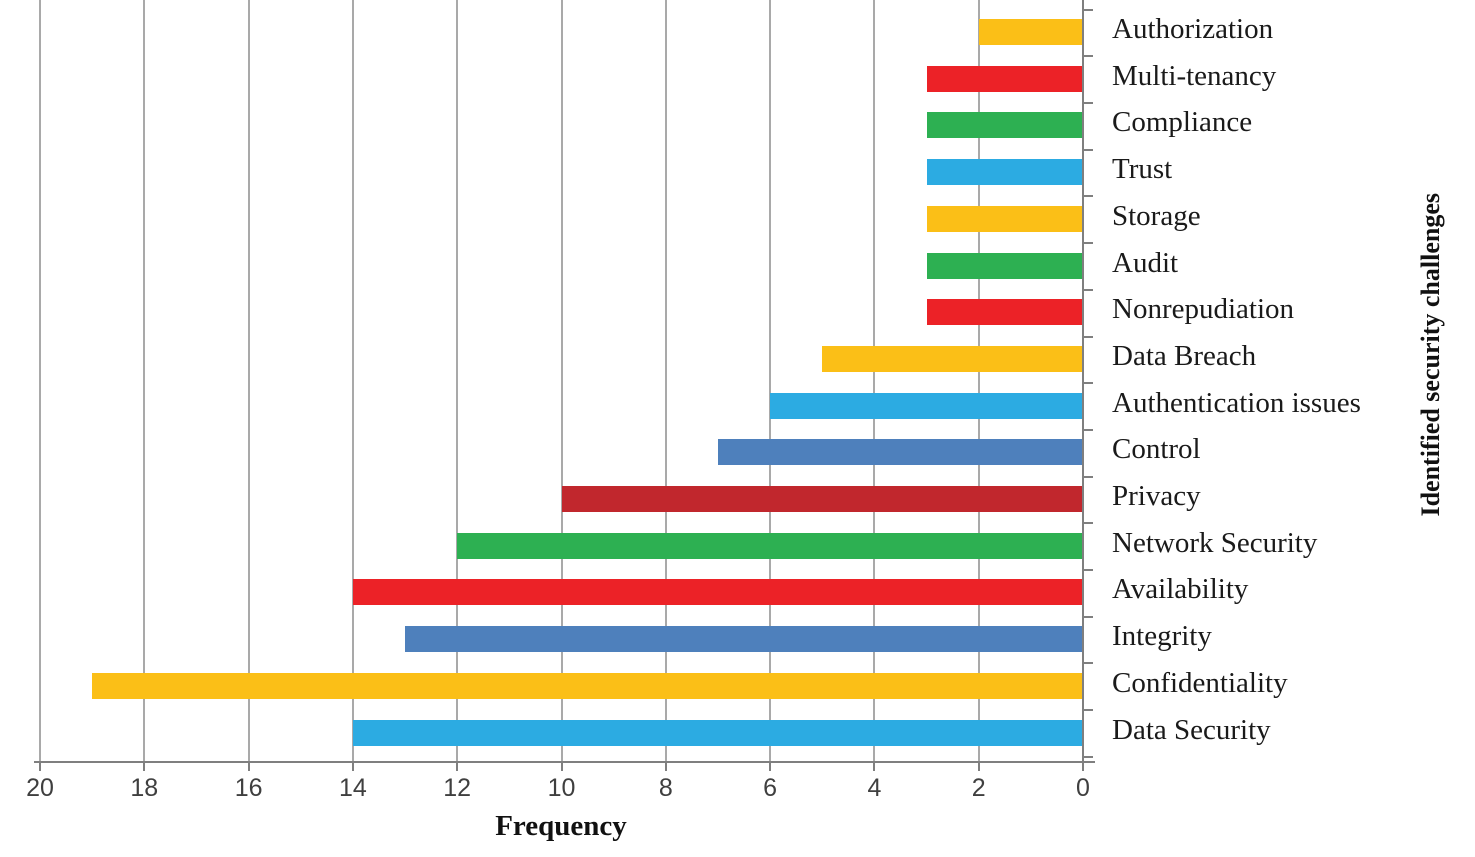  I want to click on category-label-multi-tenancy: Multi-tenancy, so click(1194, 75).